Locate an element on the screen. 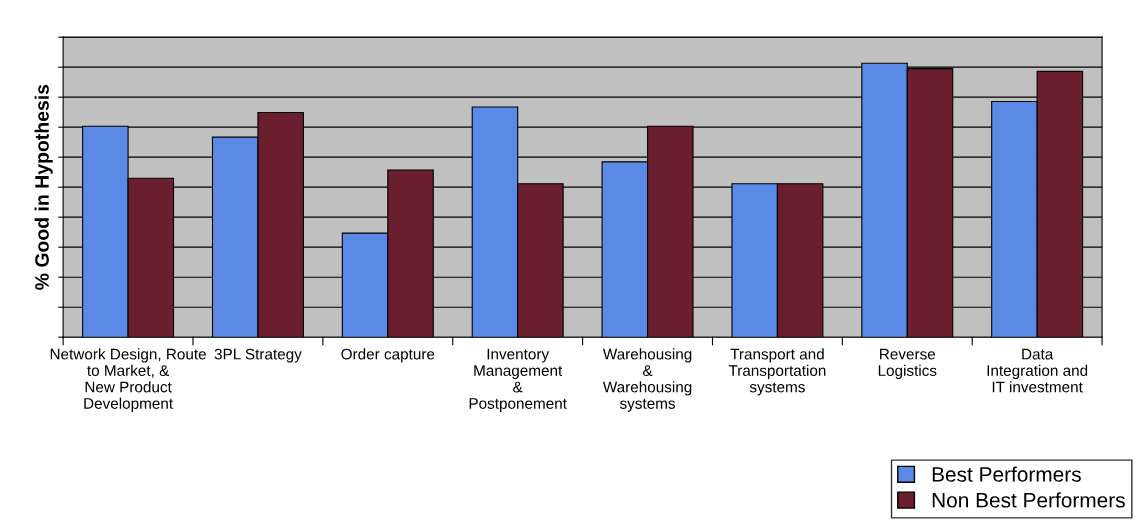 The height and width of the screenshot is (531, 1148). x-tick-label: Network Design, Route to Market, & New Product Development is located at coordinates (128, 380).